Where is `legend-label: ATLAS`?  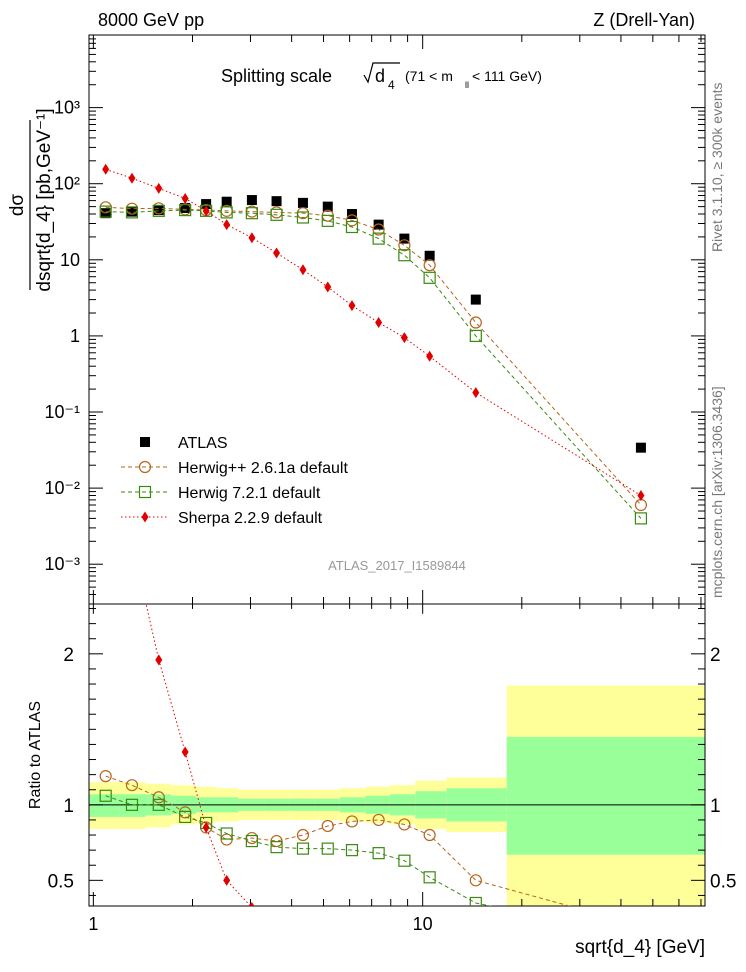 legend-label: ATLAS is located at coordinates (203, 443).